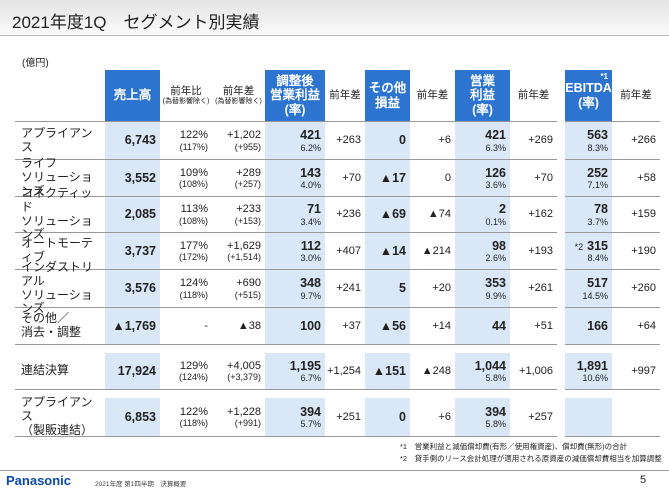 This screenshot has width=669, height=496. What do you see at coordinates (597, 325) in the screenshot?
I see `cell-value: 166` at bounding box center [597, 325].